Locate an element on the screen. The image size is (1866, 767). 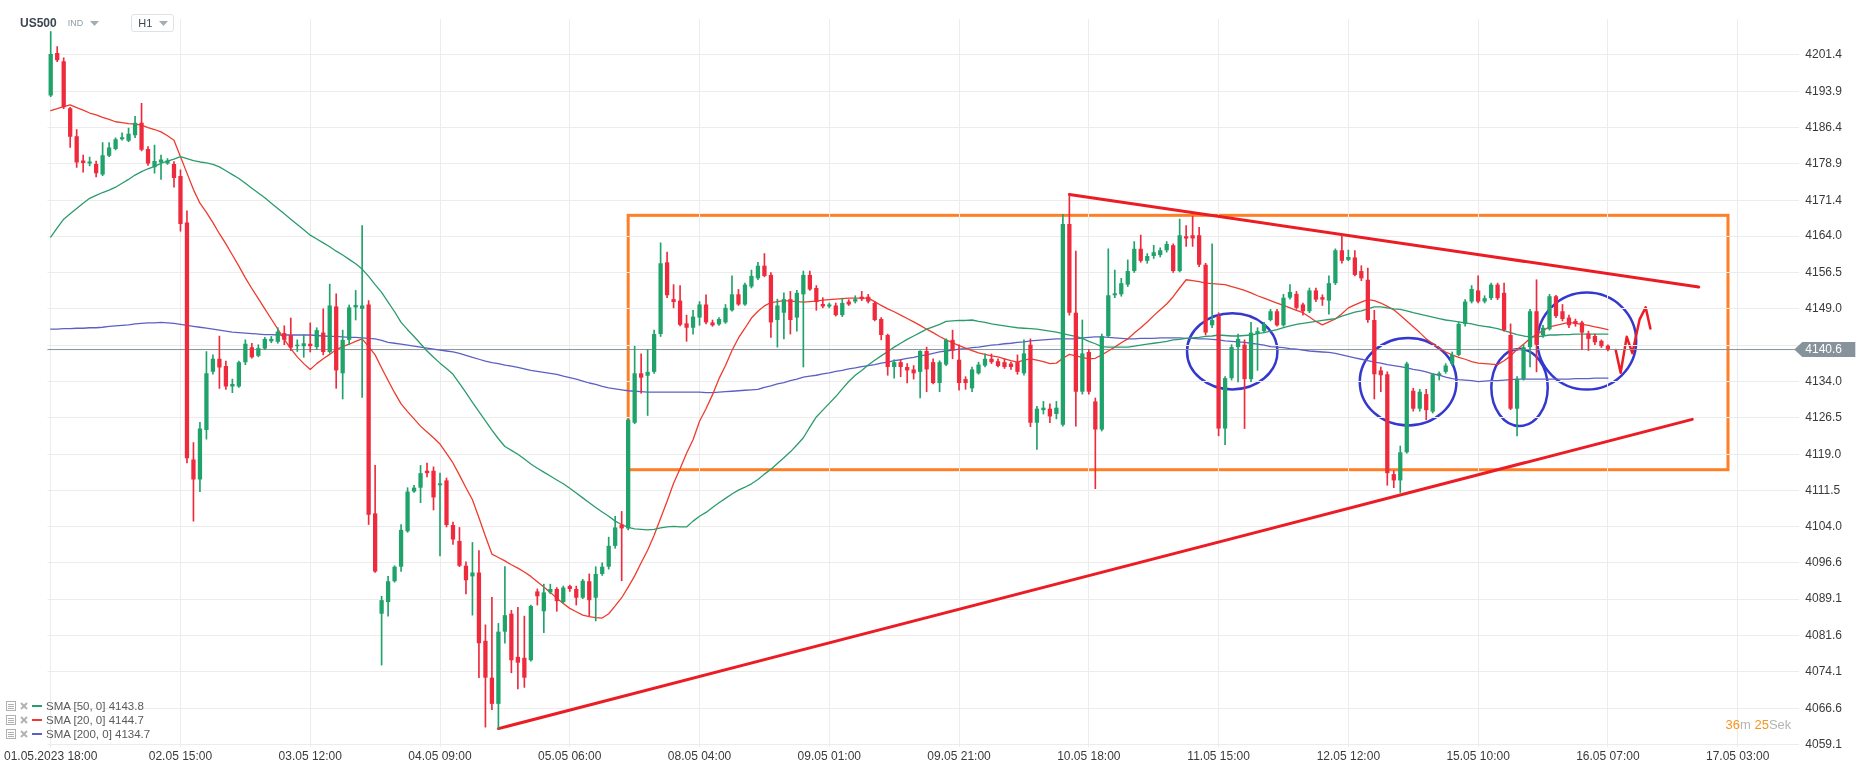
y-tick-label: 4074.1 is located at coordinates (1824, 671).